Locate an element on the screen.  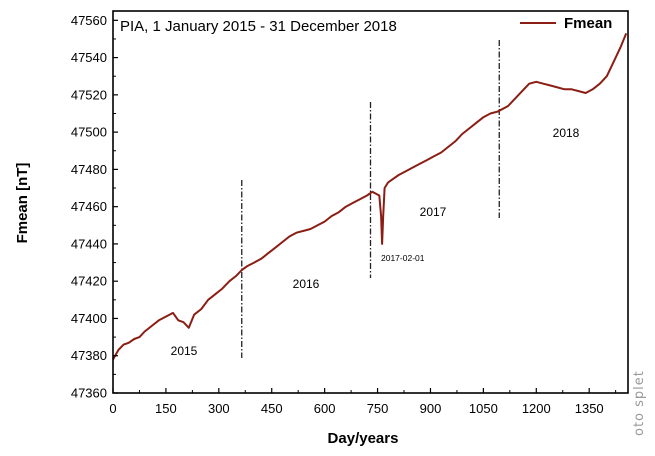
legend: Fmean is located at coordinates (566, 23).